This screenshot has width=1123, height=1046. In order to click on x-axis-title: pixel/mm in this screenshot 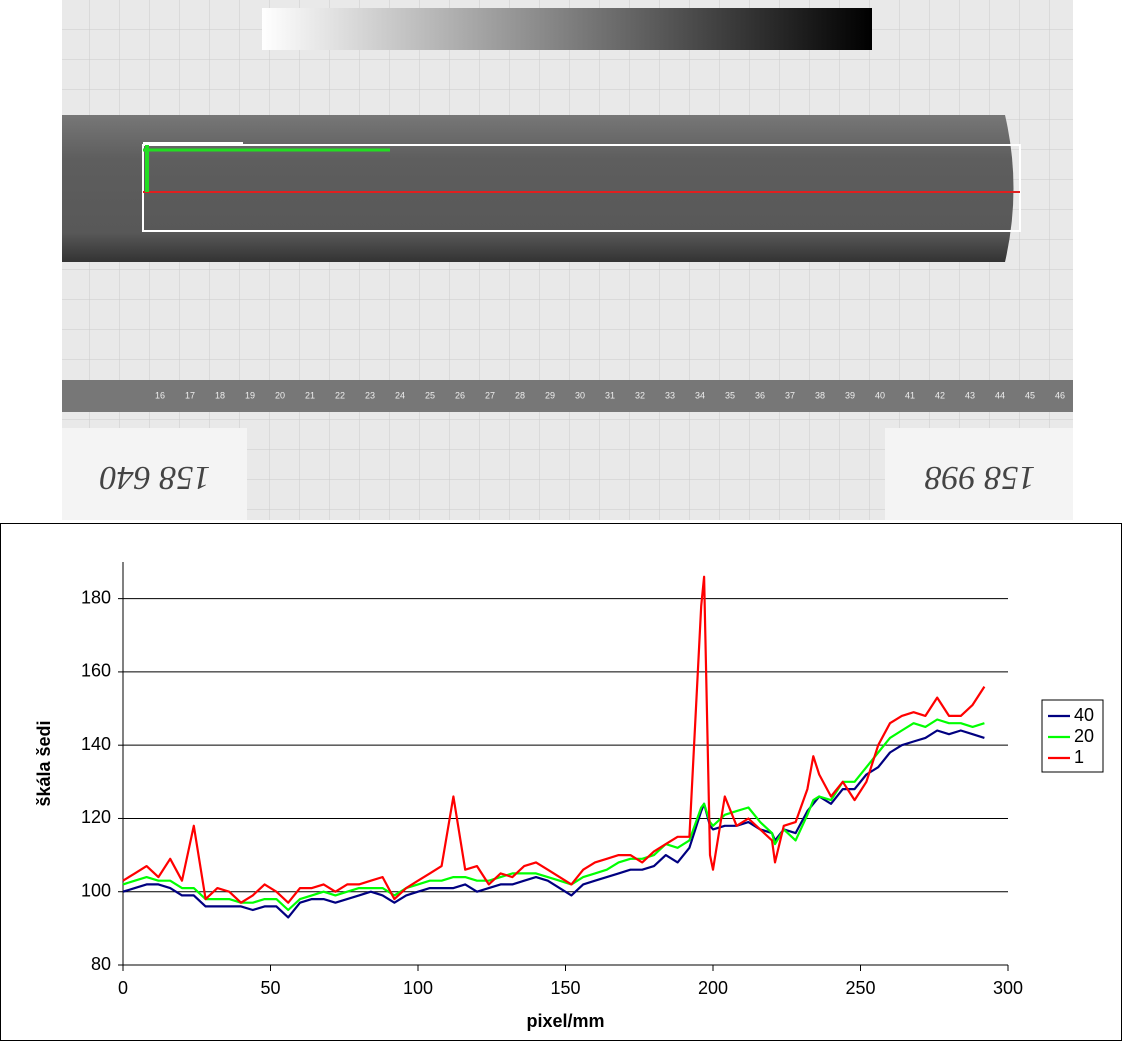, I will do `click(565, 1021)`.